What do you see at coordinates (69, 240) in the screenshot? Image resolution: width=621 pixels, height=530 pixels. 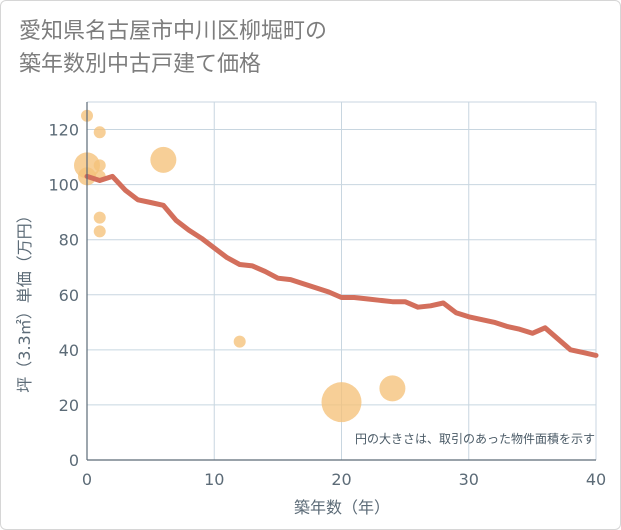 I see `y-tick-label: 80` at bounding box center [69, 240].